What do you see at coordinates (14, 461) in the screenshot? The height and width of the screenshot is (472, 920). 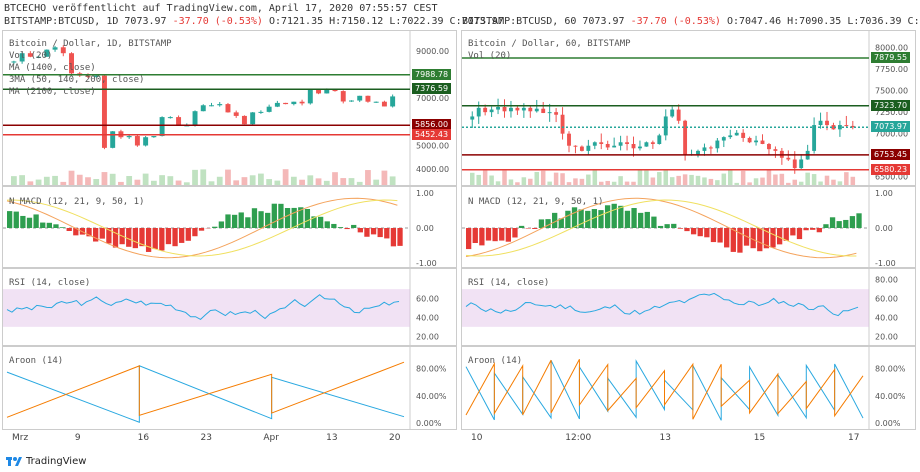 I see `tradingview-logo-icon` at bounding box center [14, 461].